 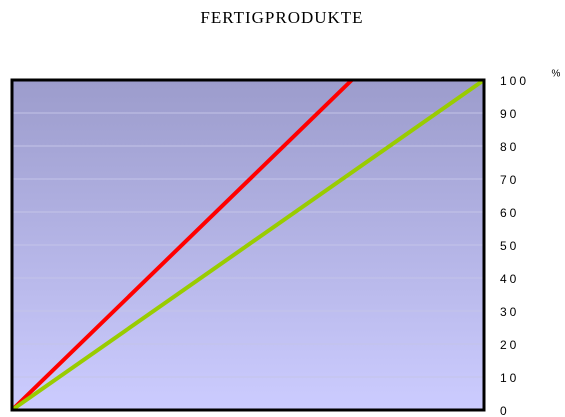 What do you see at coordinates (505, 410) in the screenshot?
I see `y-tick-label: 0` at bounding box center [505, 410].